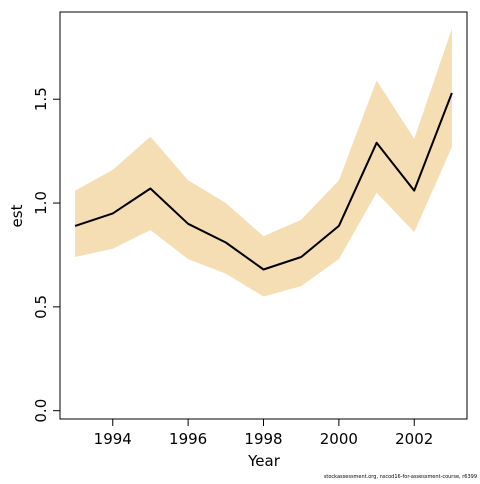  What do you see at coordinates (414, 439) in the screenshot?
I see `x-tick-label: 2002` at bounding box center [414, 439].